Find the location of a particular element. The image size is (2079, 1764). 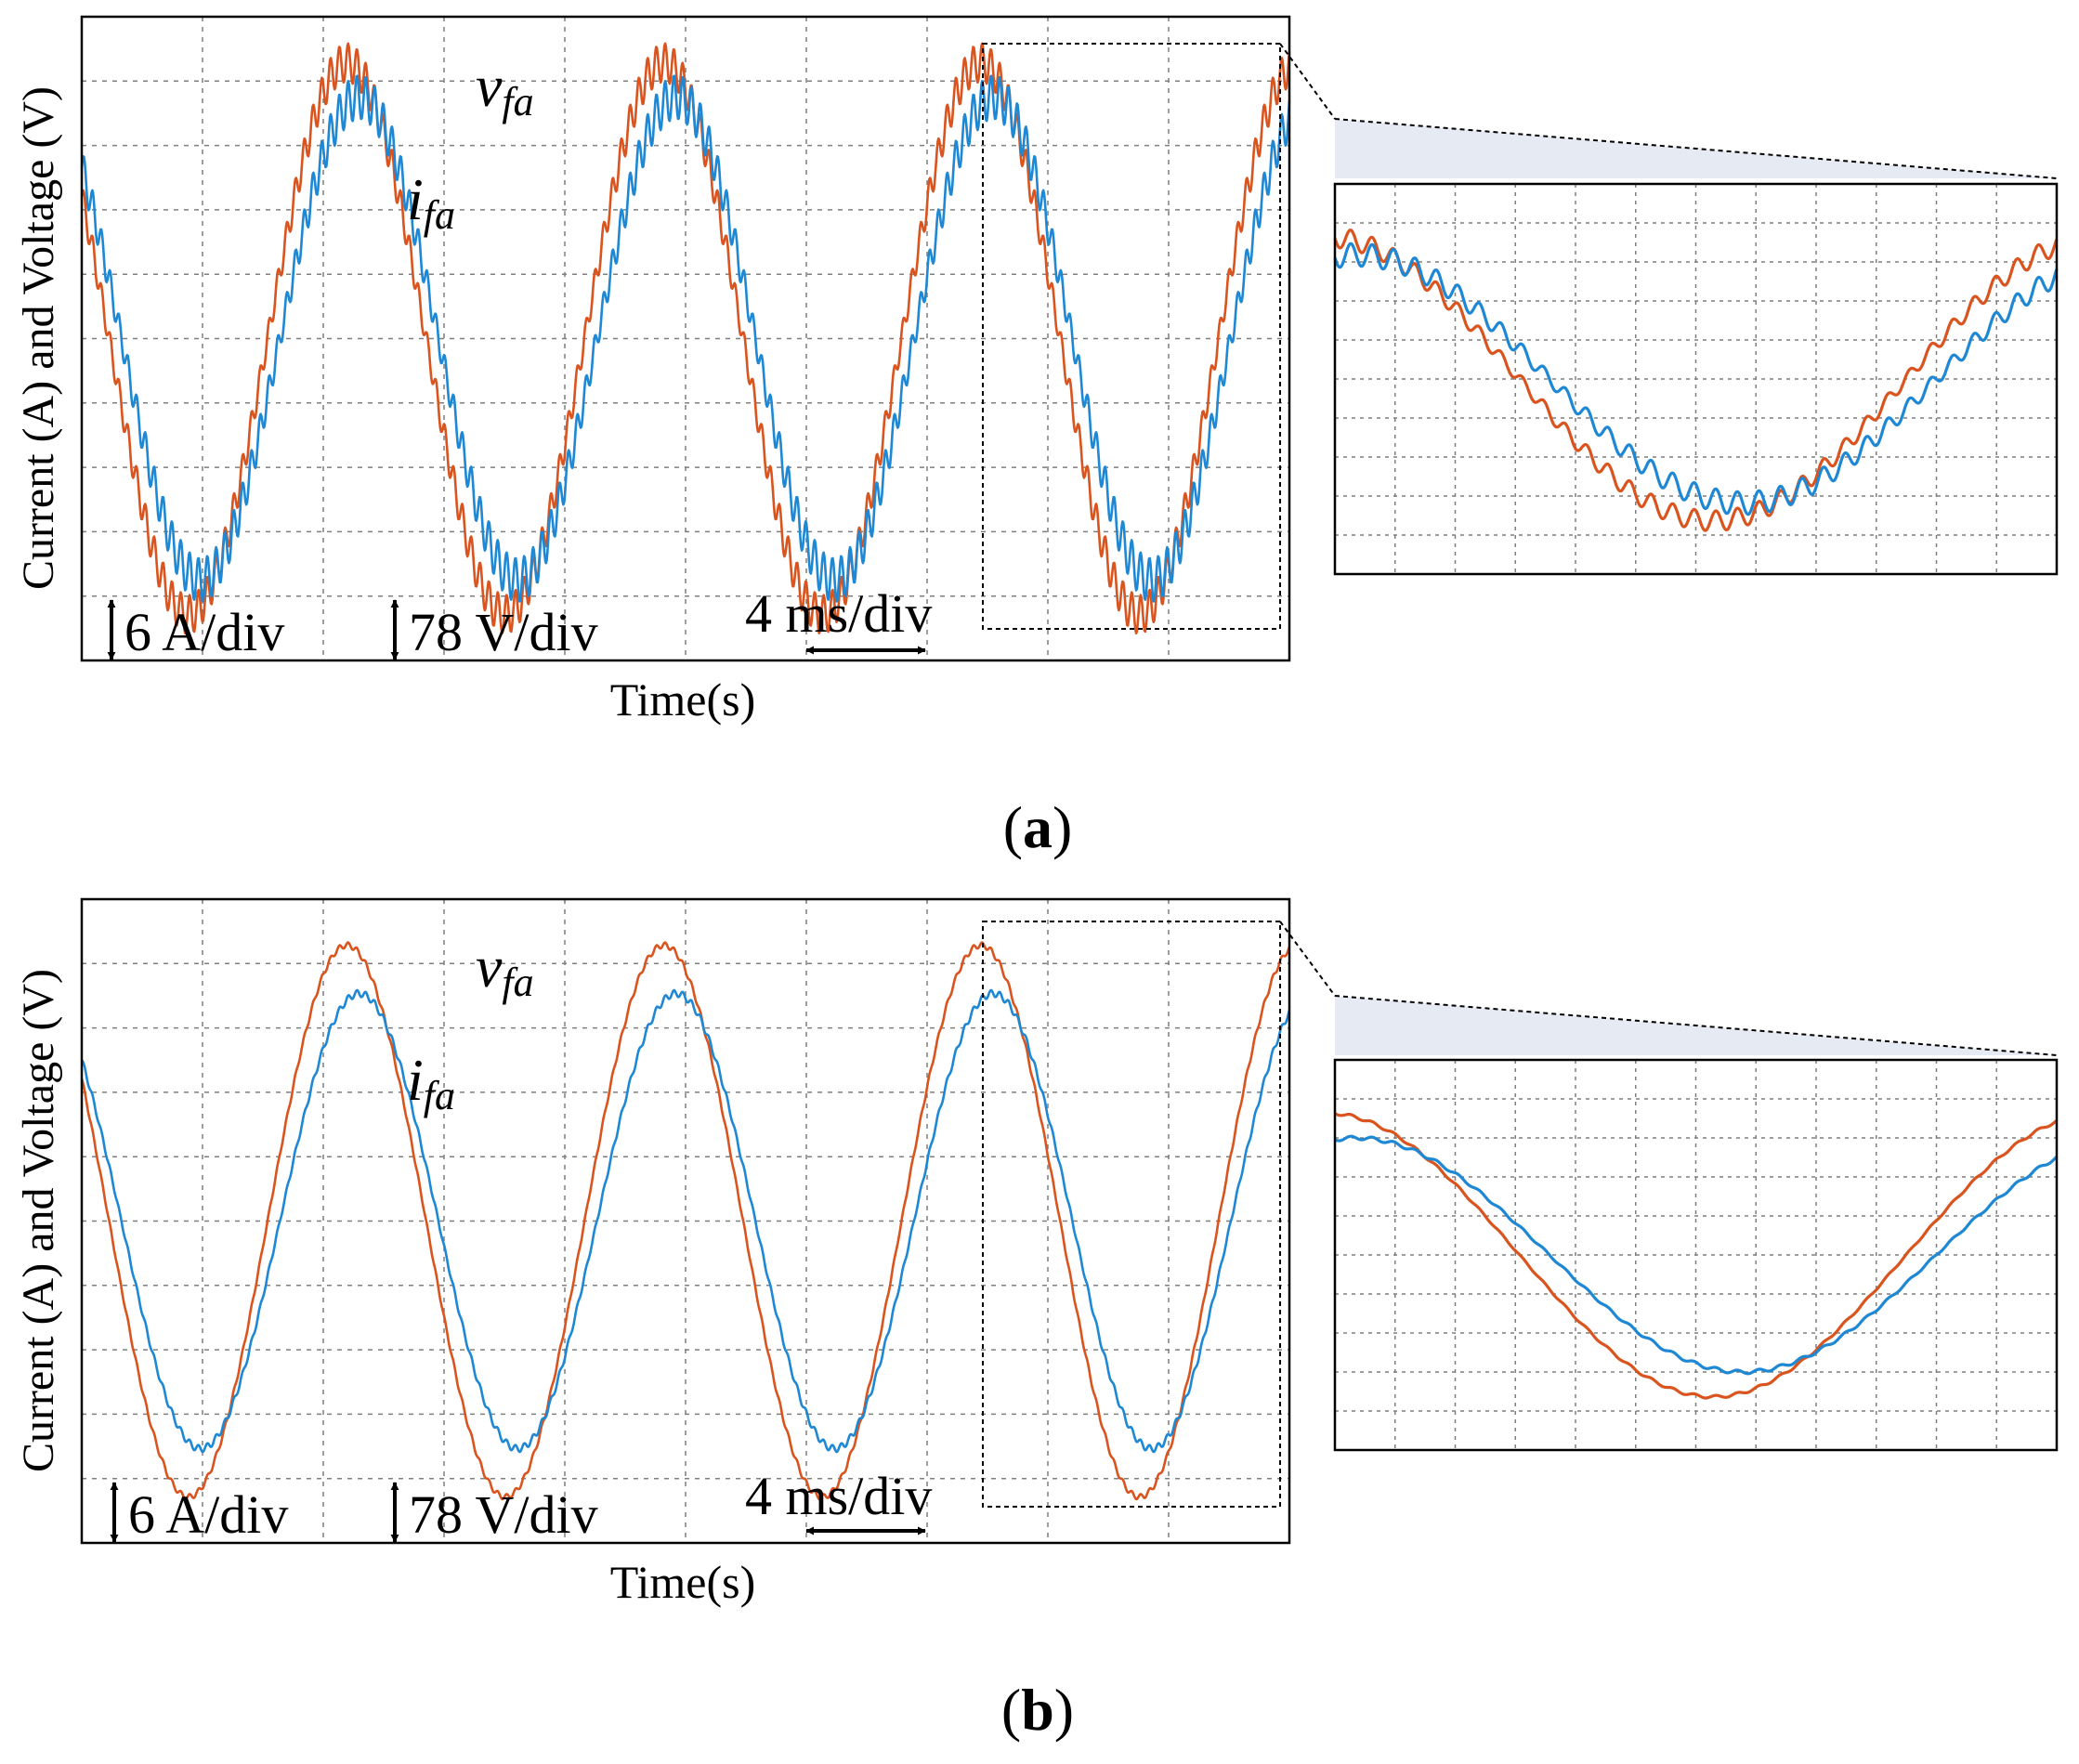

panel-label-b: (b) is located at coordinates (1037, 1710).